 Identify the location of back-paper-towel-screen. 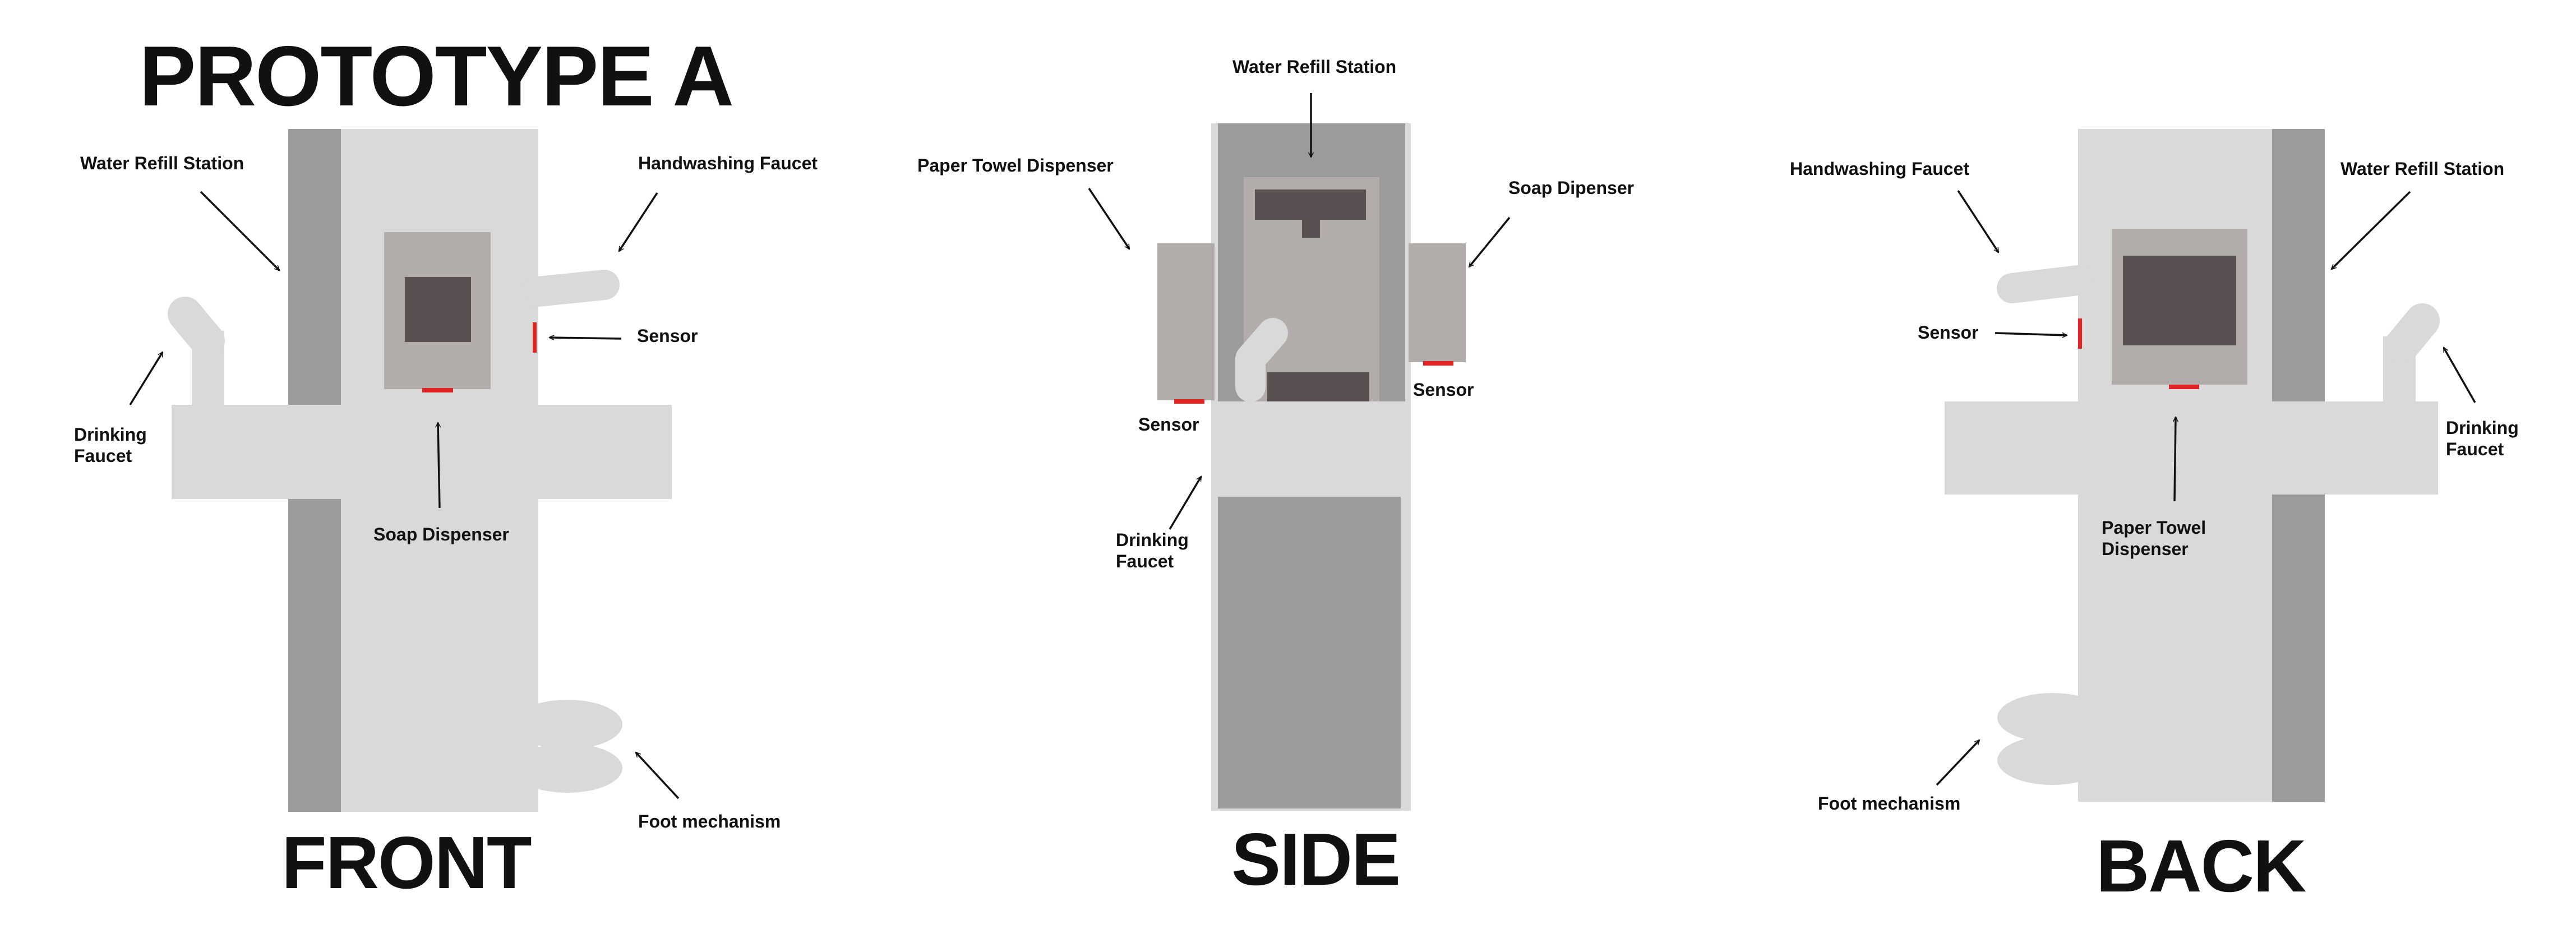
(2179, 300).